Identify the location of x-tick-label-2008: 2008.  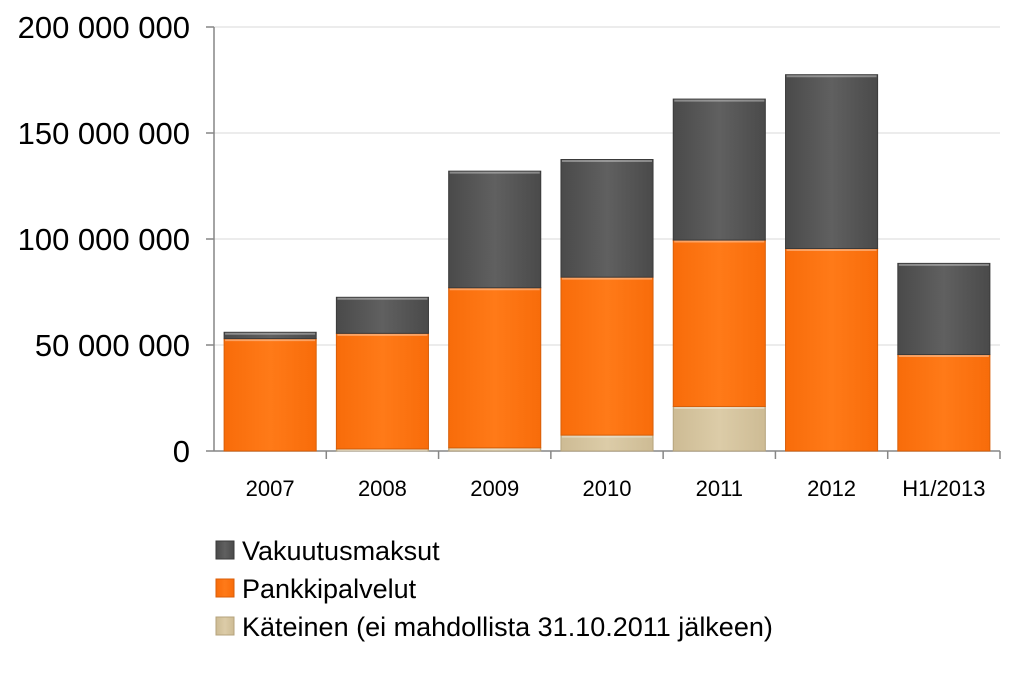
(382, 488).